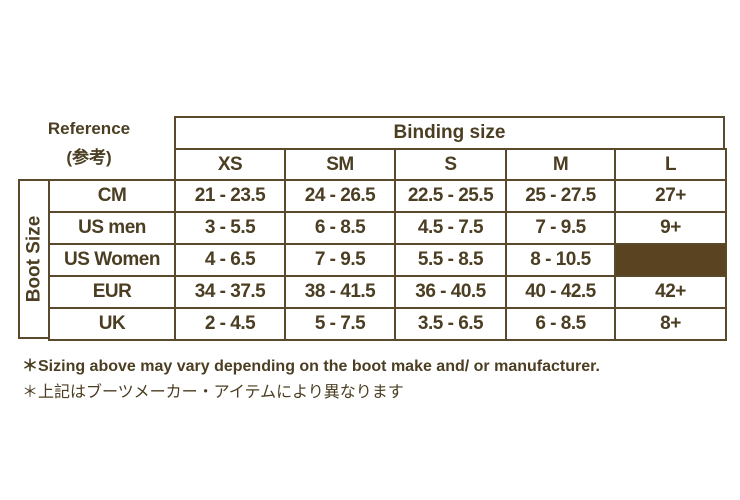 The width and height of the screenshot is (740, 500). I want to click on size-cell: 3.5 - 6.5, so click(450, 324).